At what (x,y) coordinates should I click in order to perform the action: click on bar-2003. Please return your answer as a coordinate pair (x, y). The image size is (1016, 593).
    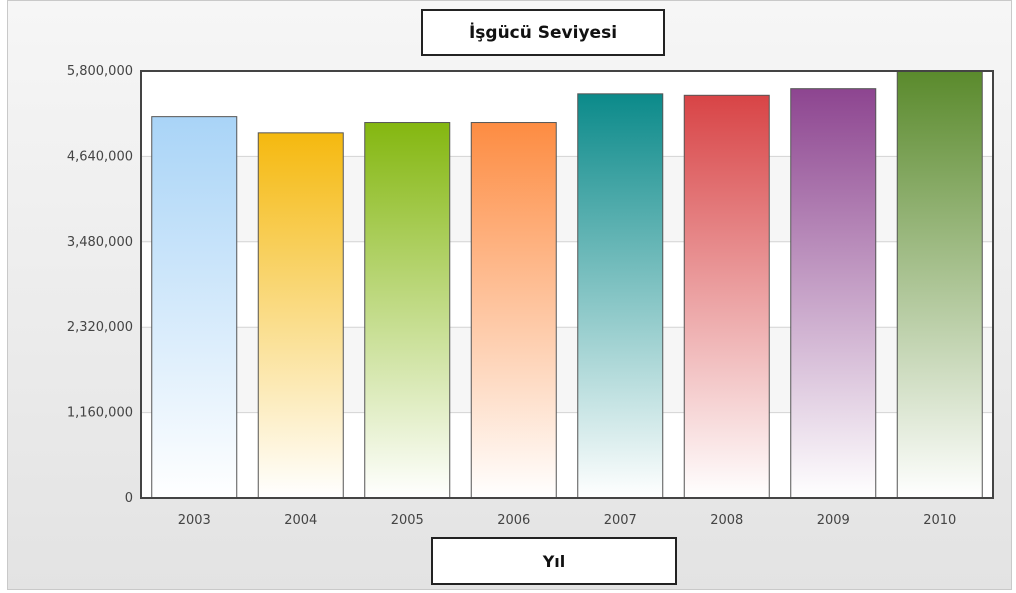
    Looking at the image, I should click on (194, 307).